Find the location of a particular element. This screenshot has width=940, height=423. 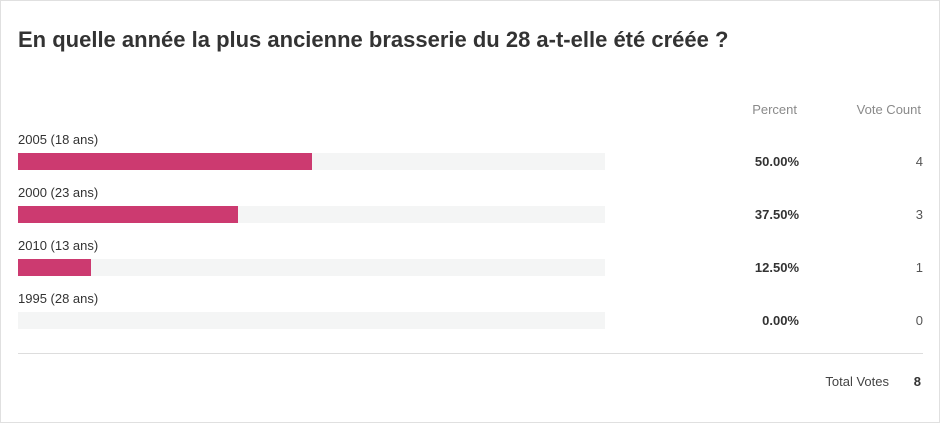

poll-option-label: 2010 (13 ans) is located at coordinates (58, 245).